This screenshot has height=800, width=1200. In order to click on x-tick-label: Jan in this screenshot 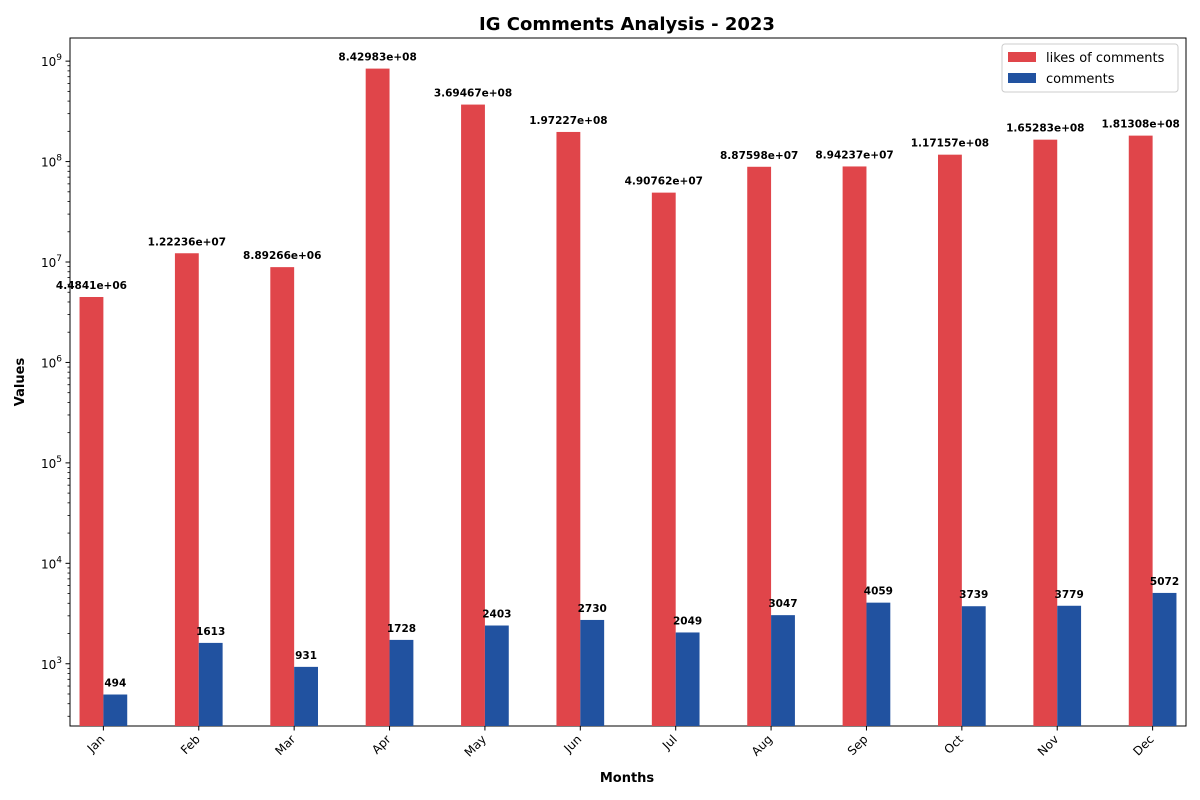, I will do `click(96, 744)`.